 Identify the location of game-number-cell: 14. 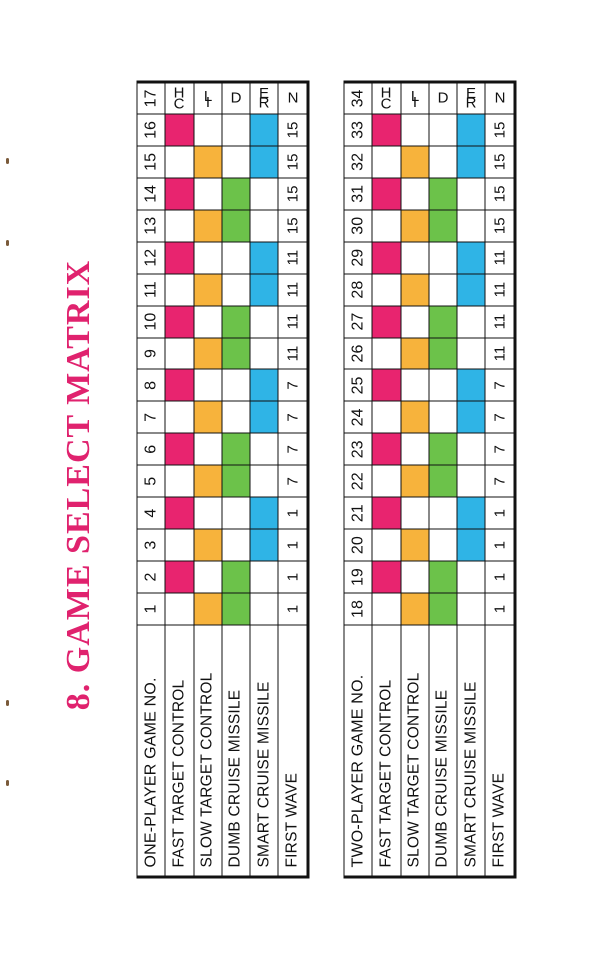
(151, 193).